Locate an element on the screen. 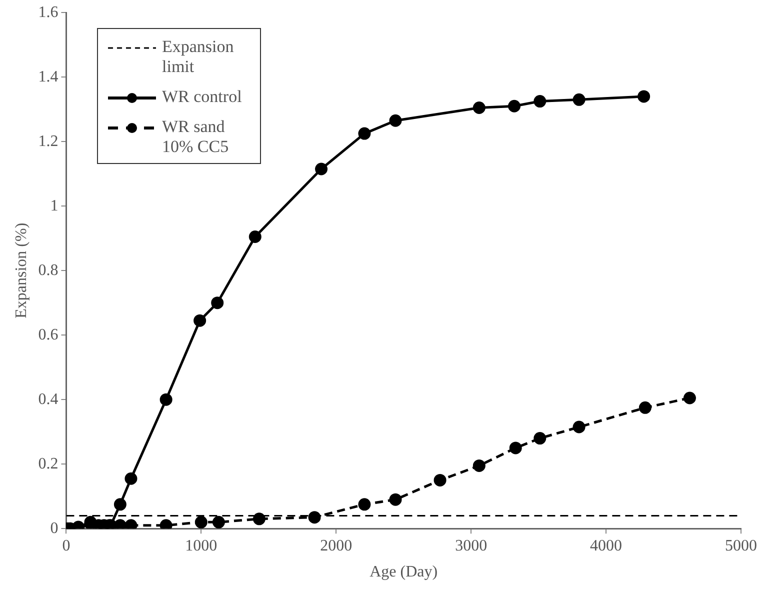  x-tick-label: 5000 is located at coordinates (741, 545).